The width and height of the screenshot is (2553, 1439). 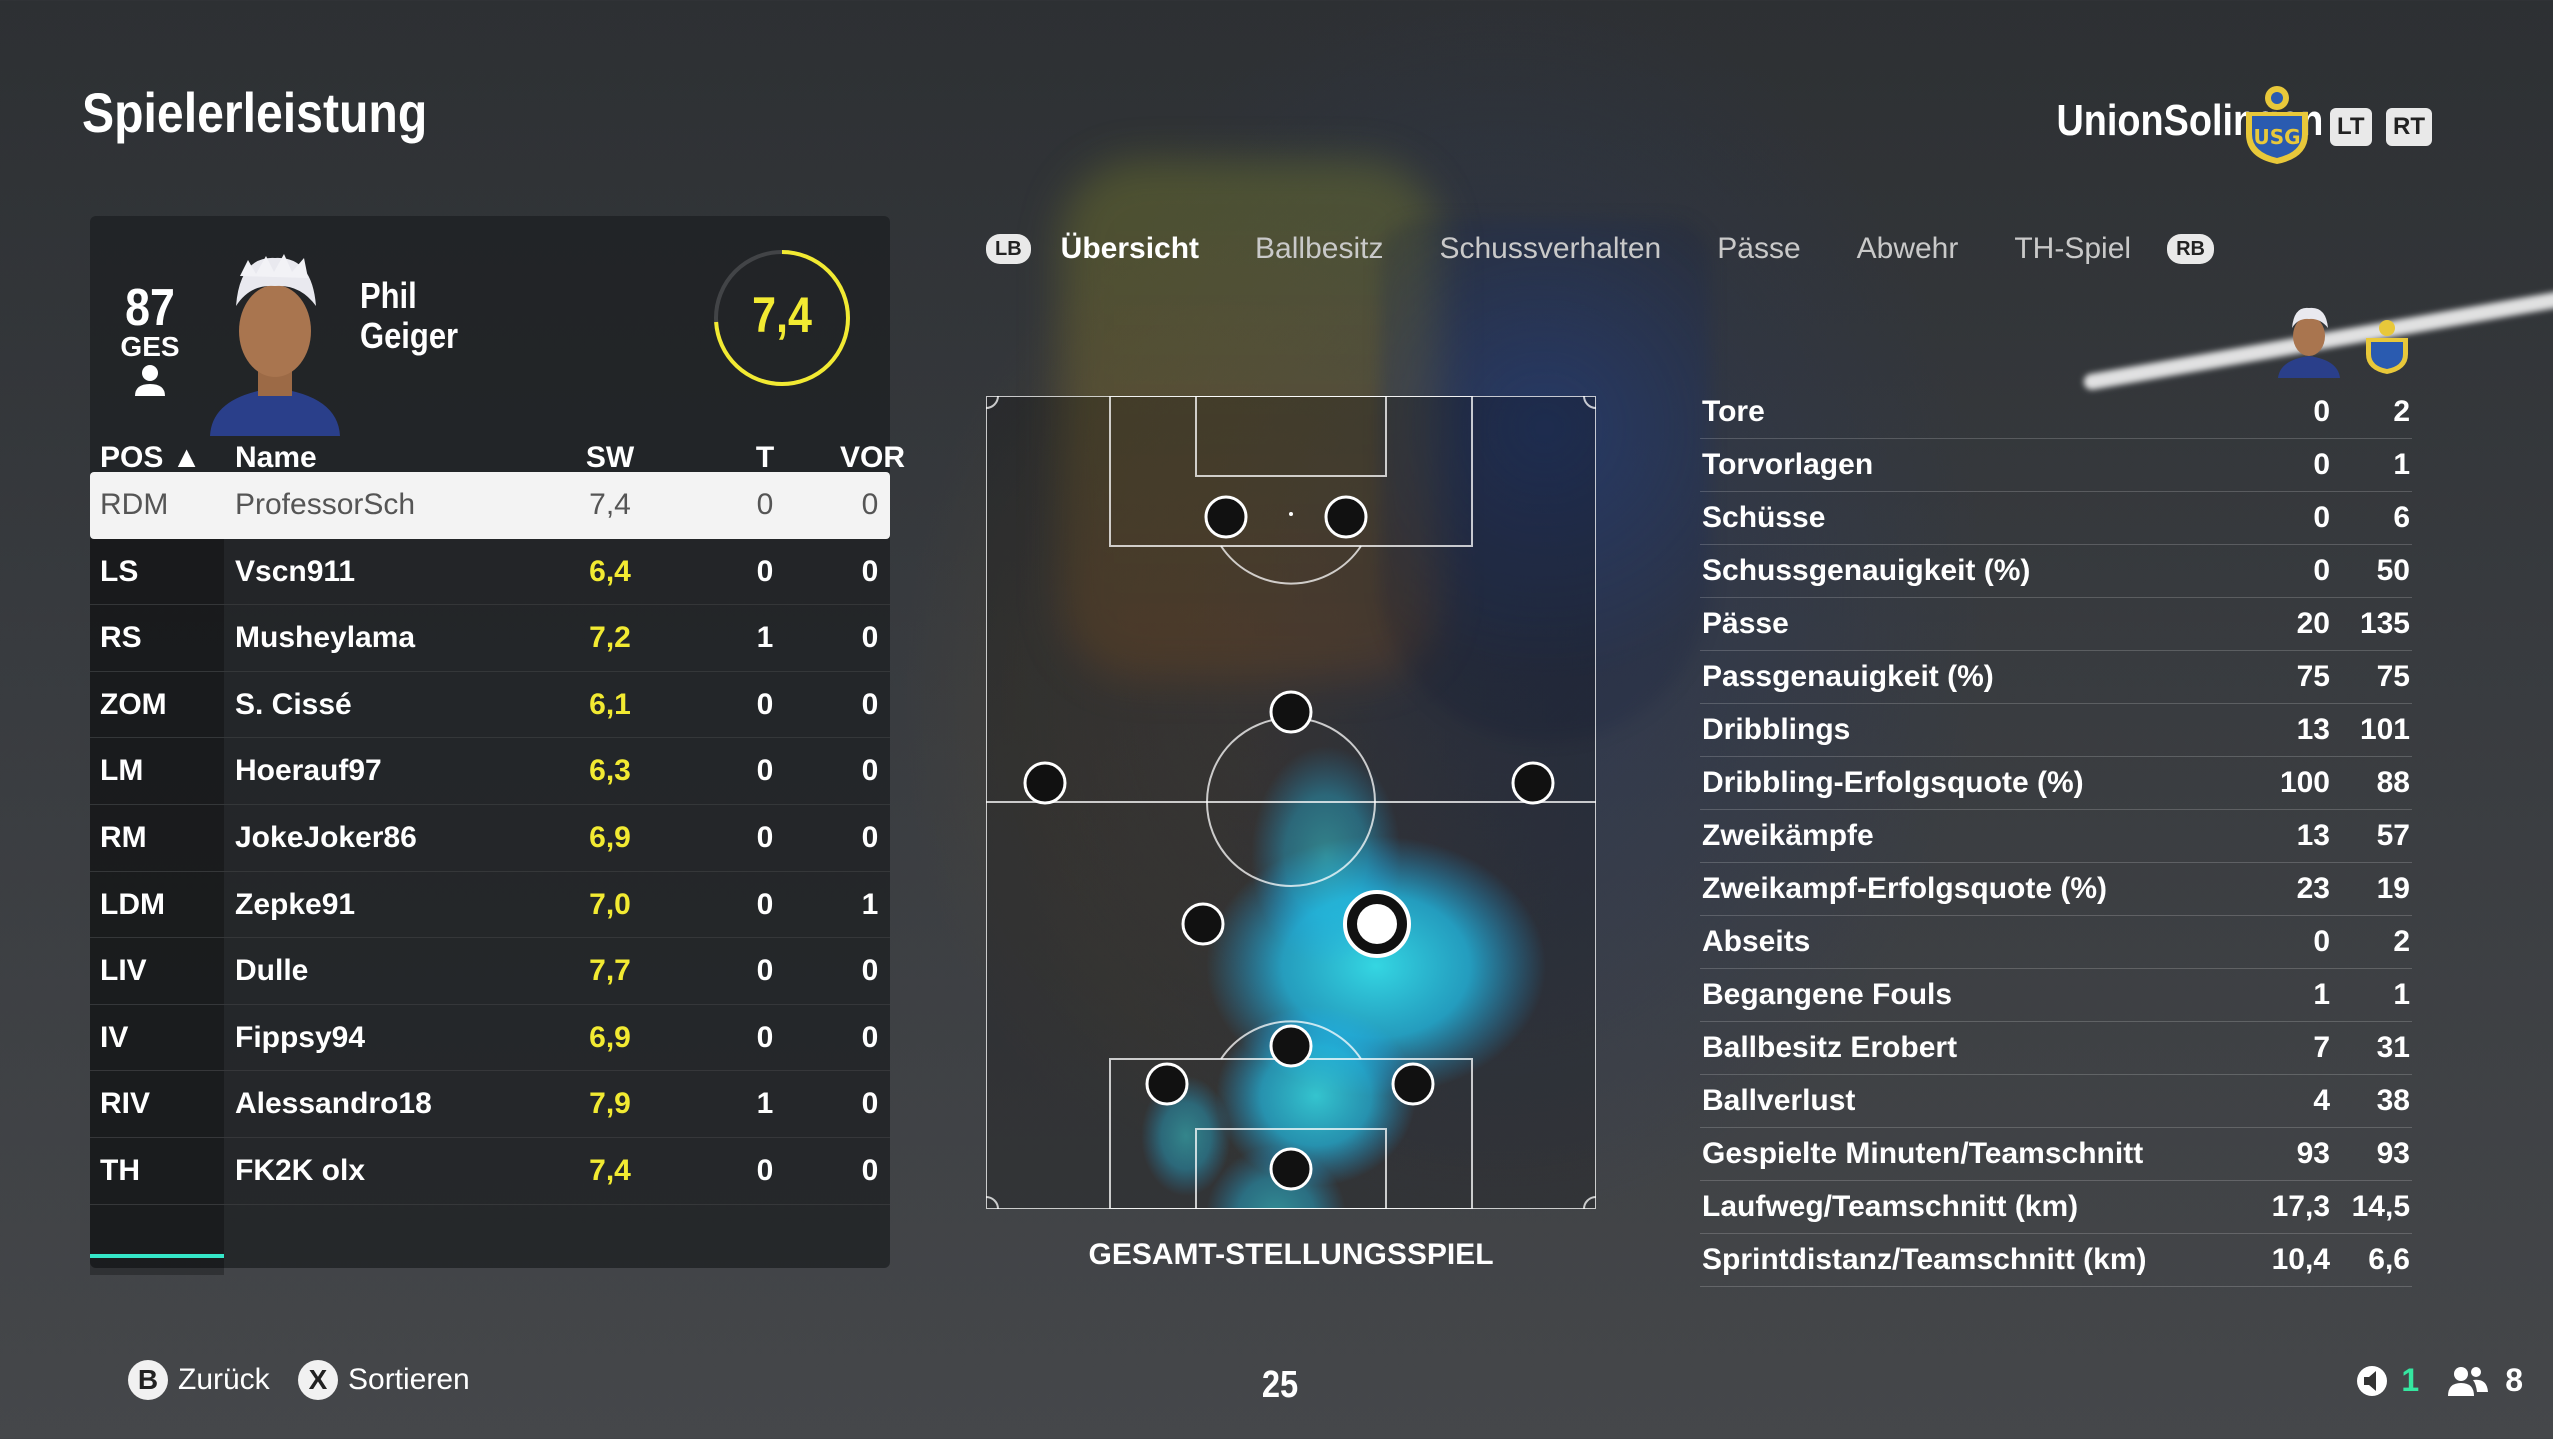 What do you see at coordinates (1008, 249) in the screenshot?
I see `lb-bumper-button: LB` at bounding box center [1008, 249].